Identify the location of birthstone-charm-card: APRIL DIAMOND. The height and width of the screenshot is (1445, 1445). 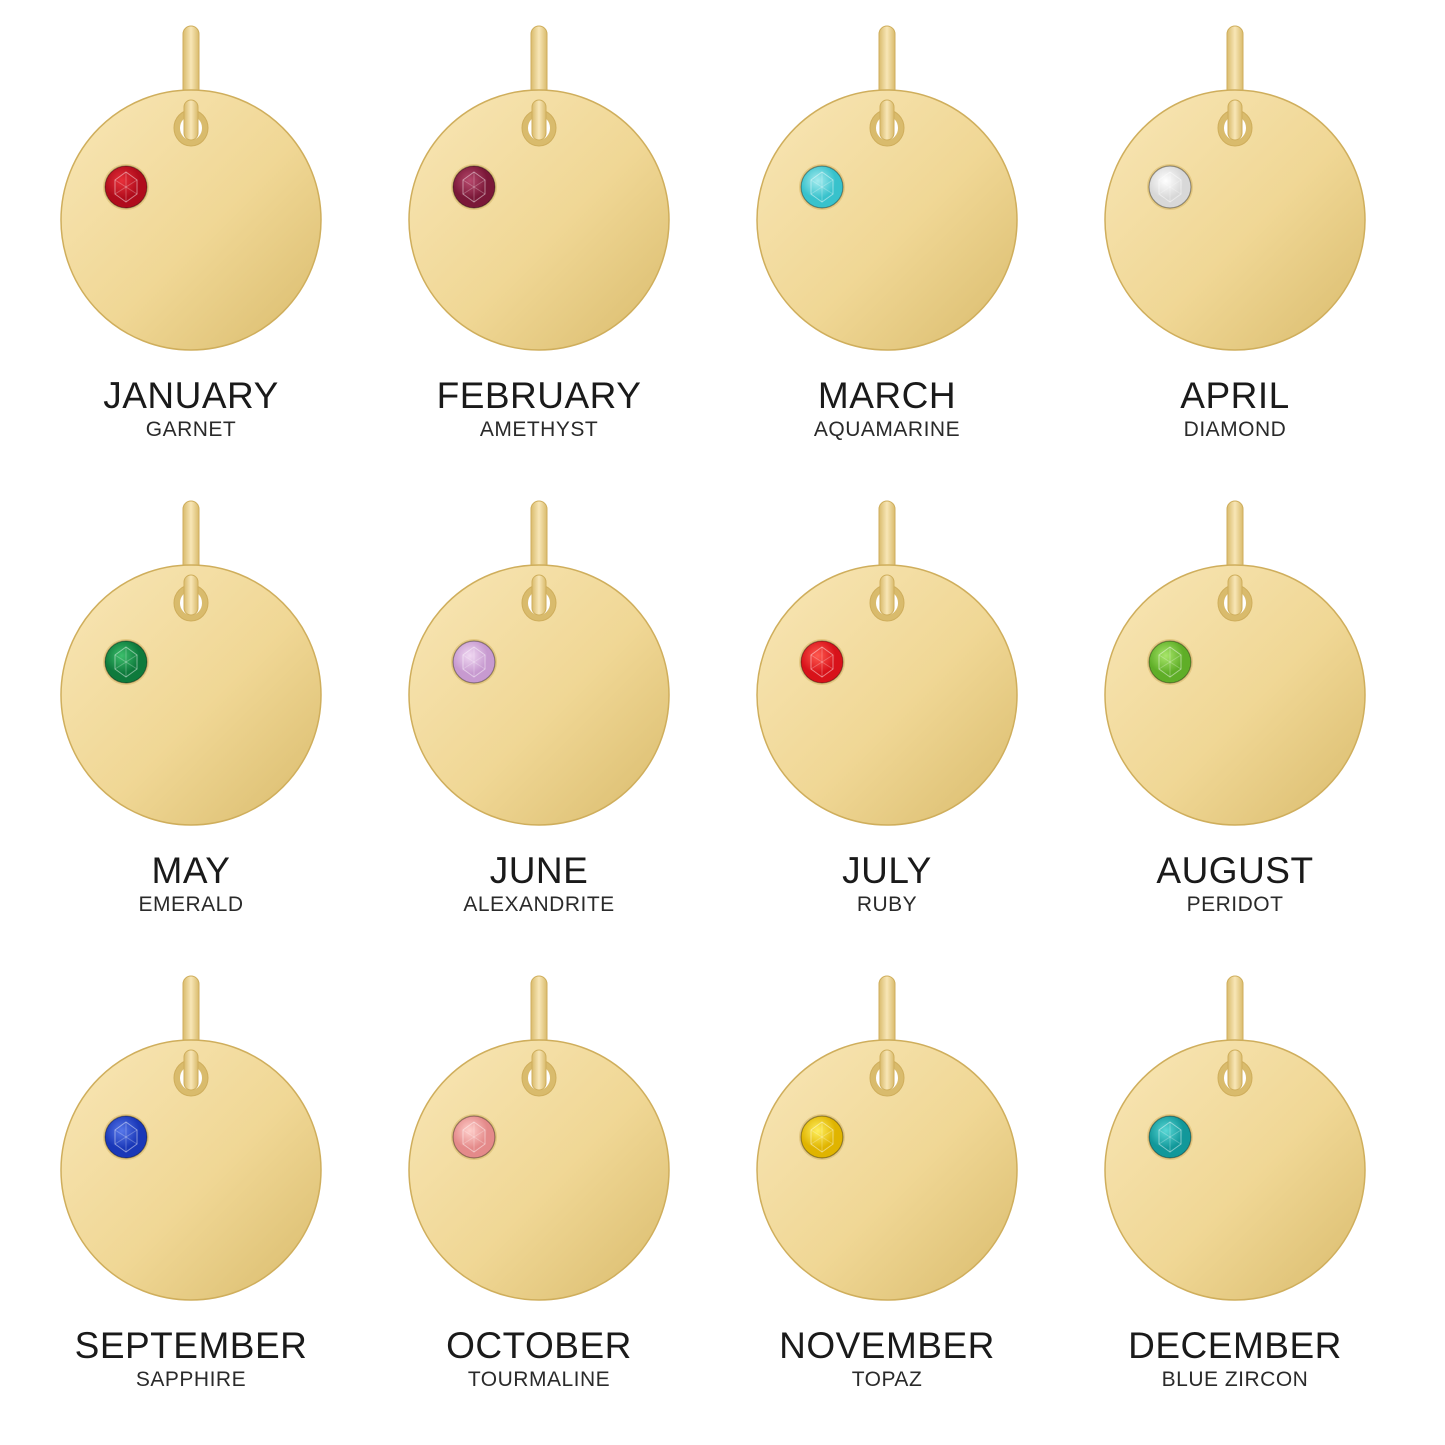
(1235, 257).